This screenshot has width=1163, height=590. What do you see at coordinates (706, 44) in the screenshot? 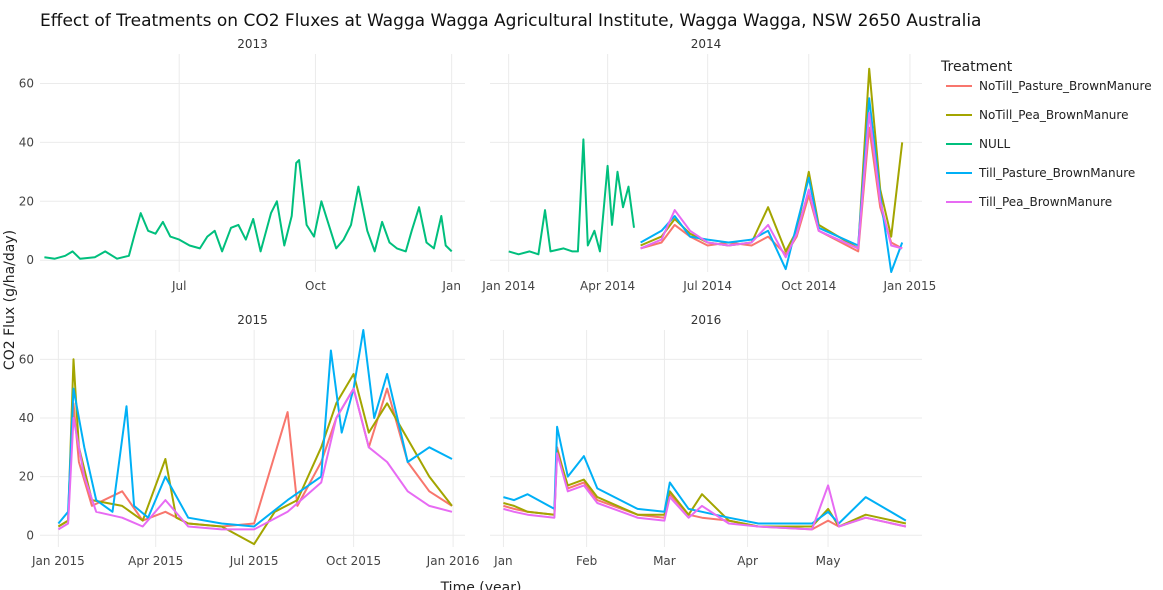
I see `facet-strip-label: 2014` at bounding box center [706, 44].